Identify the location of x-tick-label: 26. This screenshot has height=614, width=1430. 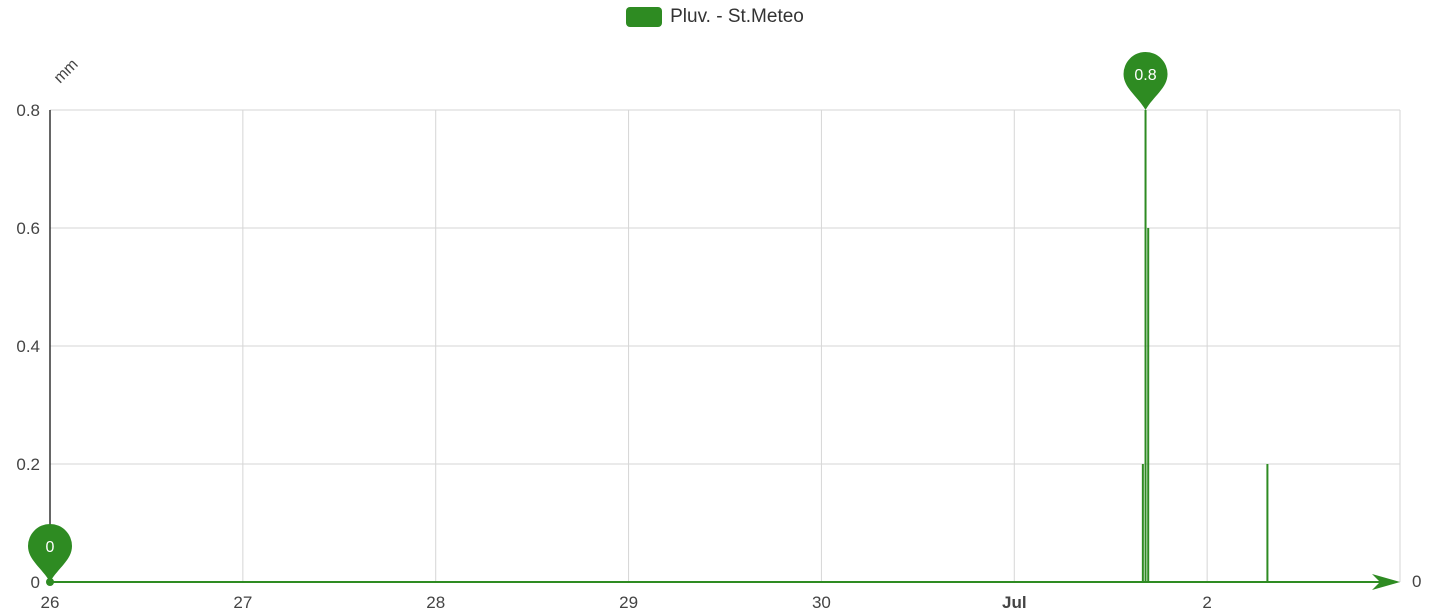
(50, 602).